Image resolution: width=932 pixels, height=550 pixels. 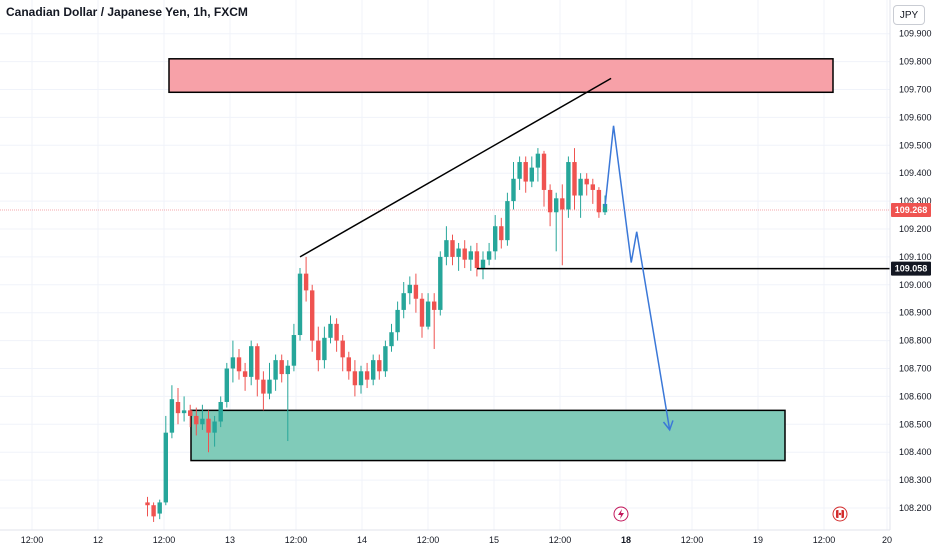 What do you see at coordinates (911, 239) in the screenshot?
I see `price-labels: 109.268 109.058` at bounding box center [911, 239].